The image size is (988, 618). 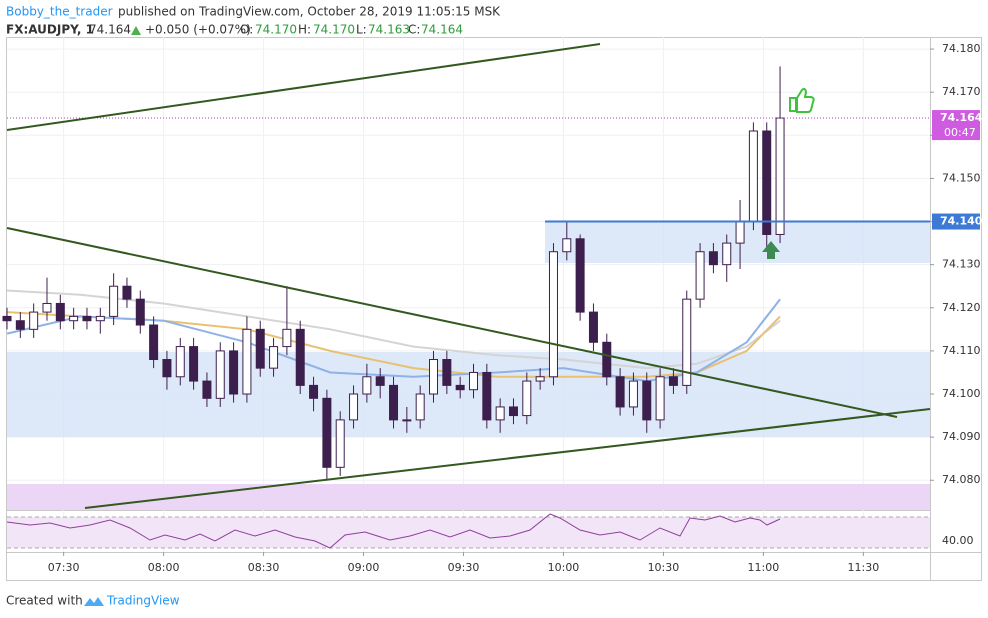 What do you see at coordinates (864, 567) in the screenshot?
I see `x-tick-label: 11:30` at bounding box center [864, 567].